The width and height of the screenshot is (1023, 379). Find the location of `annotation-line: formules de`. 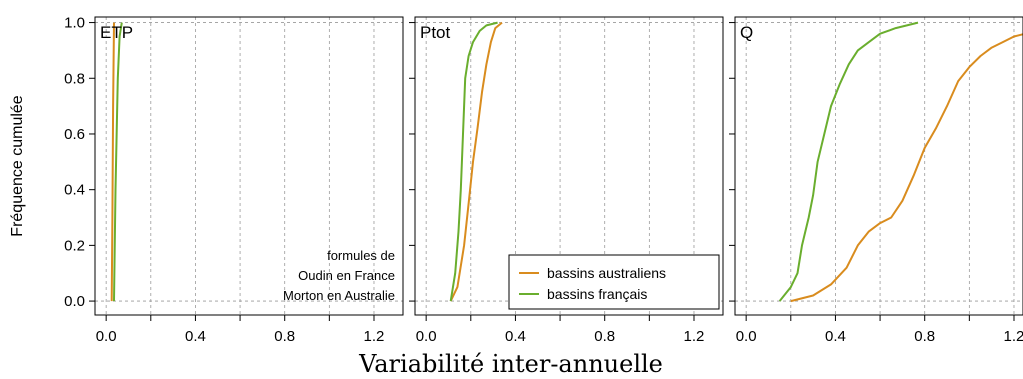

annotation-line: formules de is located at coordinates (361, 255).